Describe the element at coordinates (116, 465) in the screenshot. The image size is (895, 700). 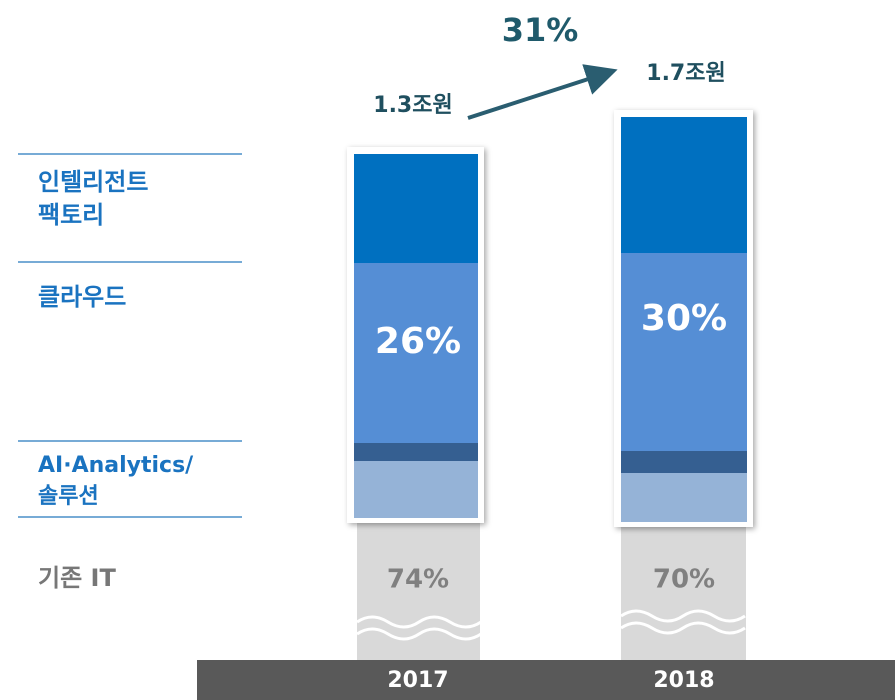
I see `legend-label: AI·Analytics/` at that location.